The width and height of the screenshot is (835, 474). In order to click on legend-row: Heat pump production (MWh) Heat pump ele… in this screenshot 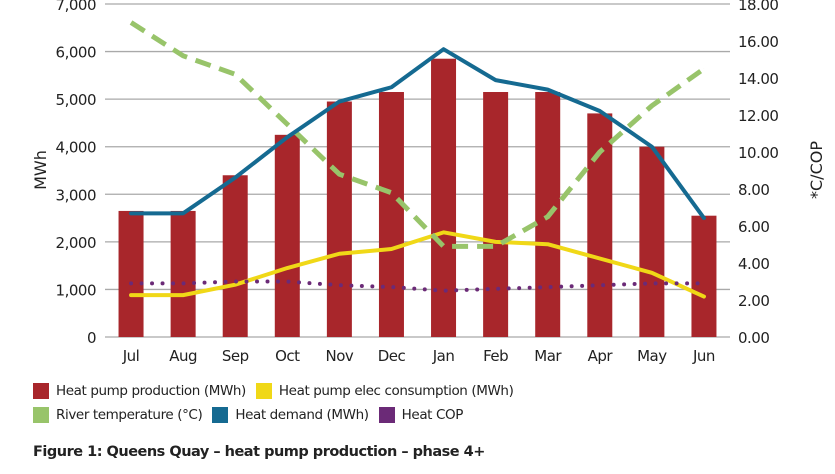, I will do `click(278, 390)`.